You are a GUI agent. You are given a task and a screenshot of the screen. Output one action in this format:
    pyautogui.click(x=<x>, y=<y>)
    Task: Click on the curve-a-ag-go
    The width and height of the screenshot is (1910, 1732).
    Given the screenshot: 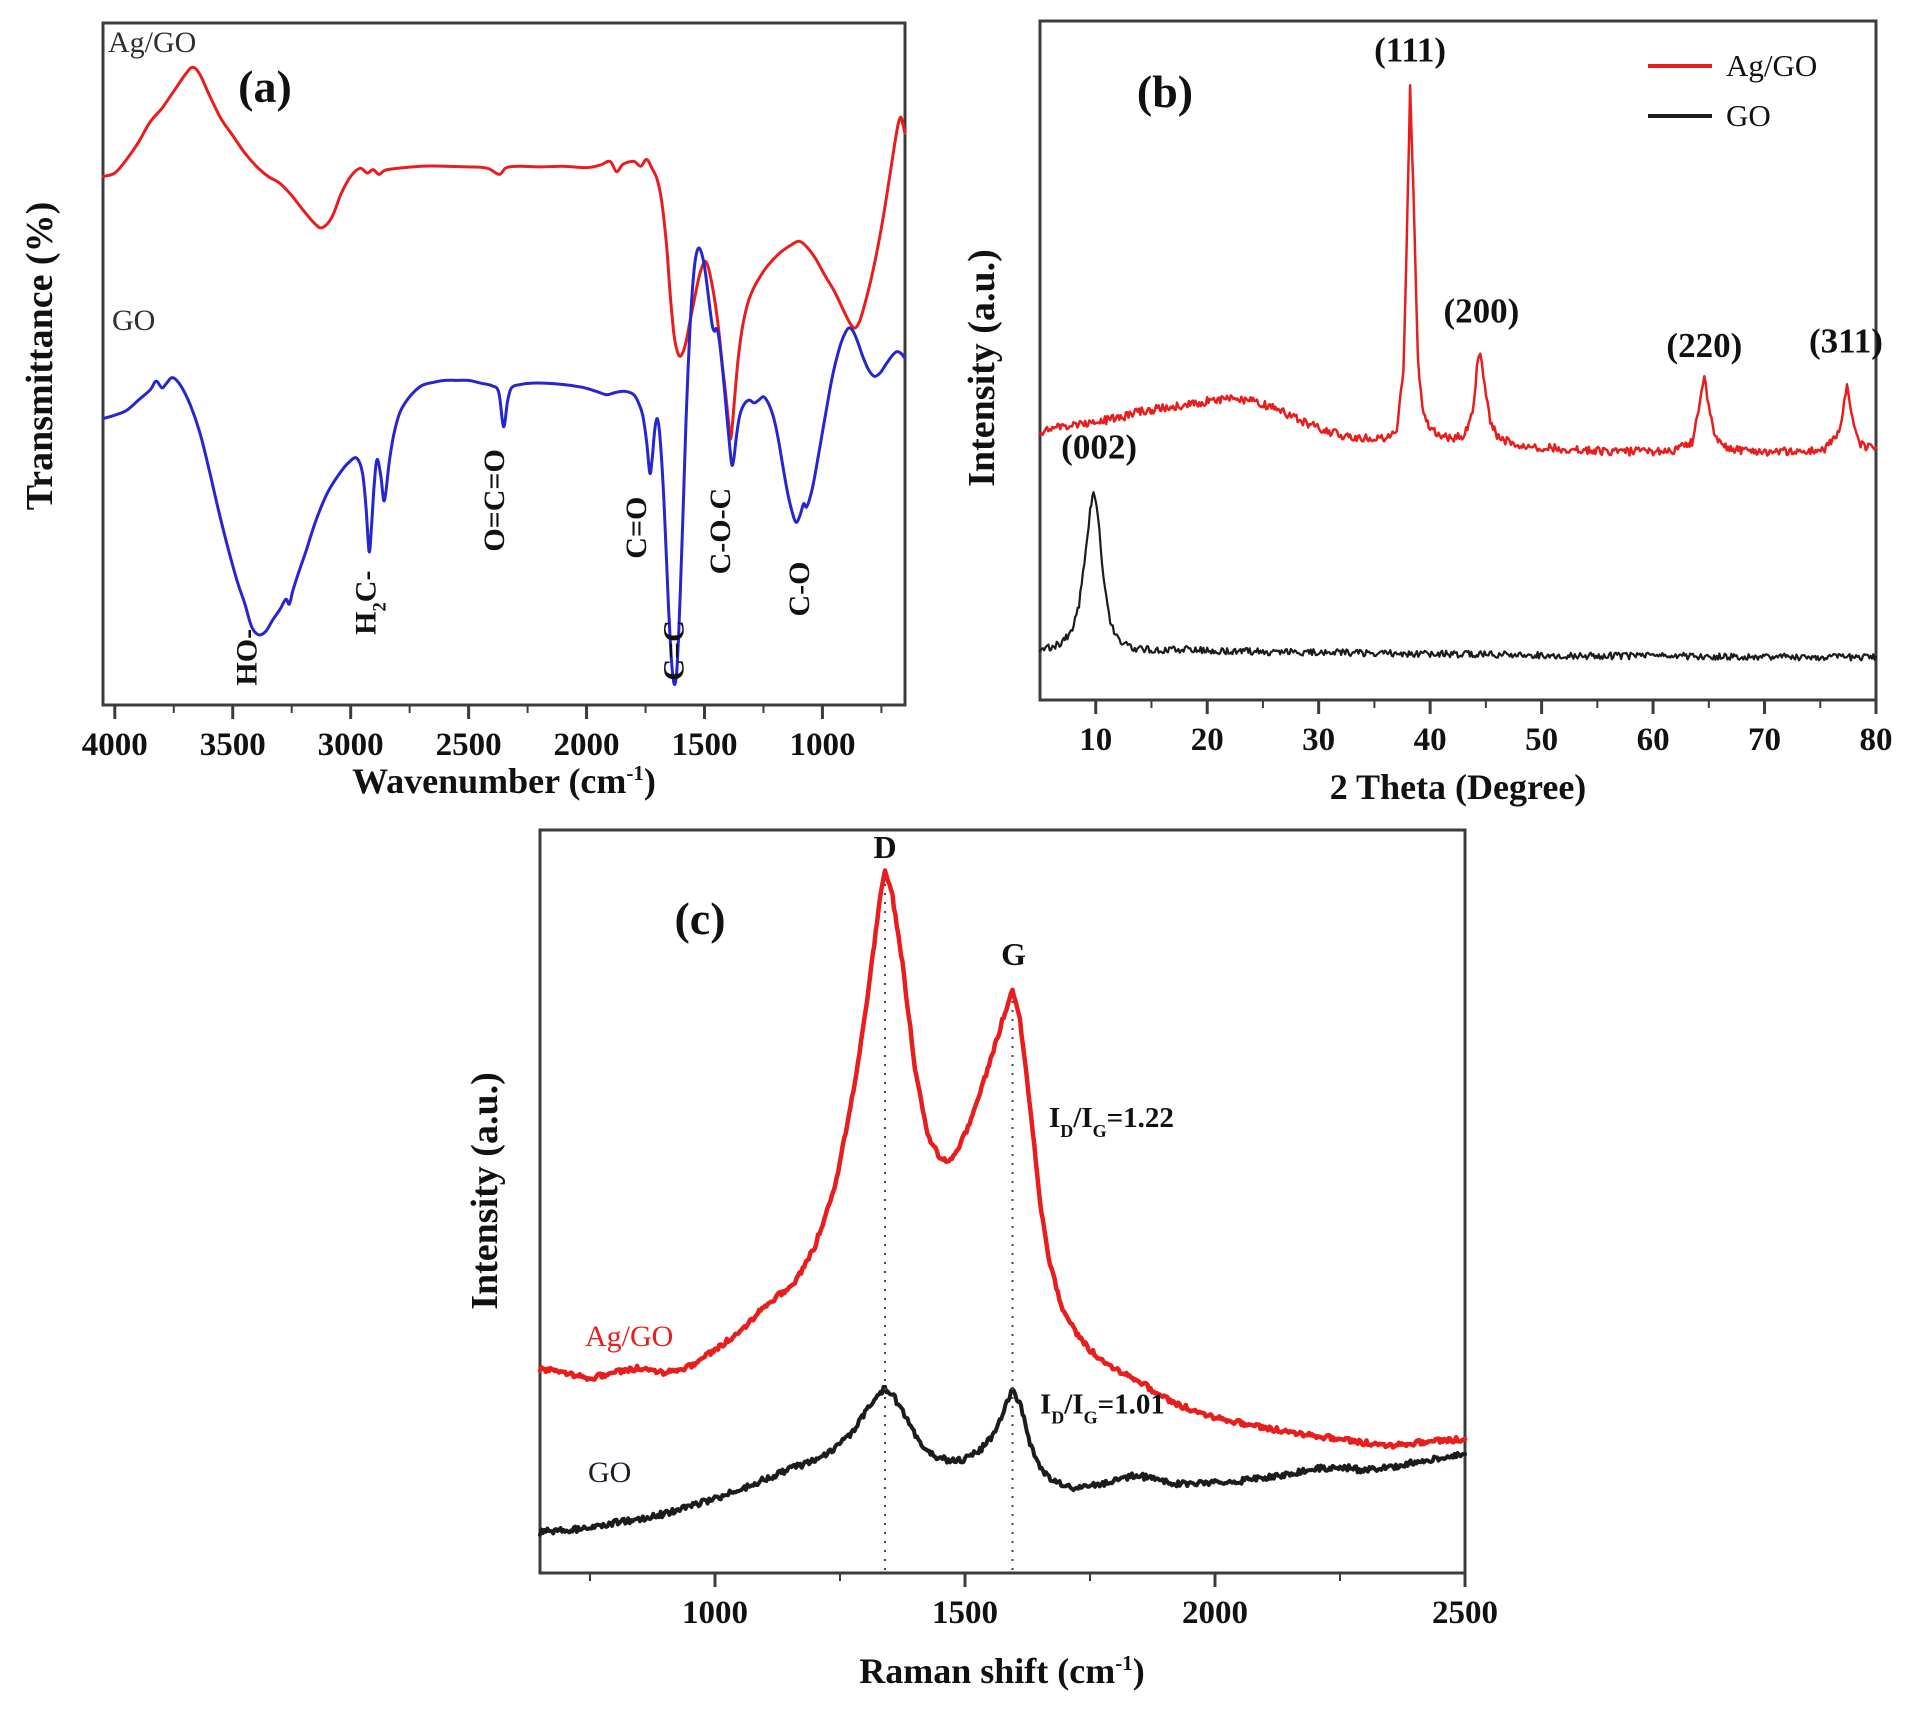 What is the action you would take?
    pyautogui.click(x=504, y=253)
    